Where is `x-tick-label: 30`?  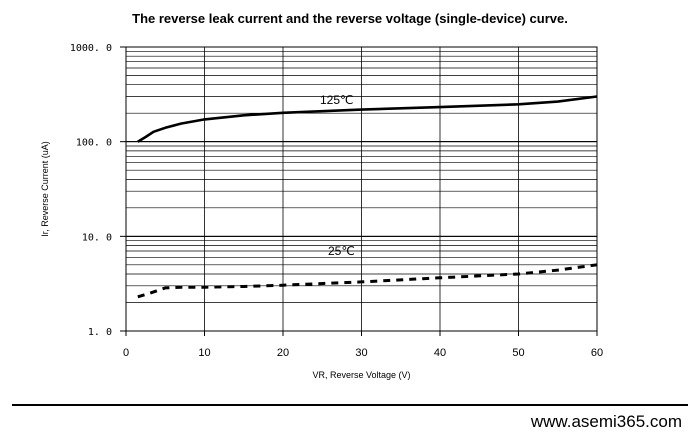
x-tick-label: 30 is located at coordinates (361, 353).